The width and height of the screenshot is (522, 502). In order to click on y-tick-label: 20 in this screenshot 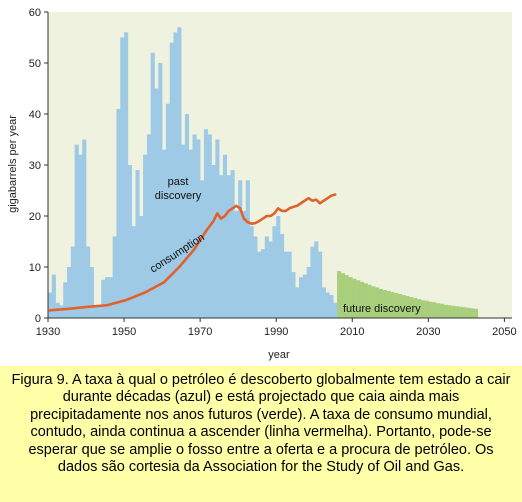, I will do `click(35, 217)`.